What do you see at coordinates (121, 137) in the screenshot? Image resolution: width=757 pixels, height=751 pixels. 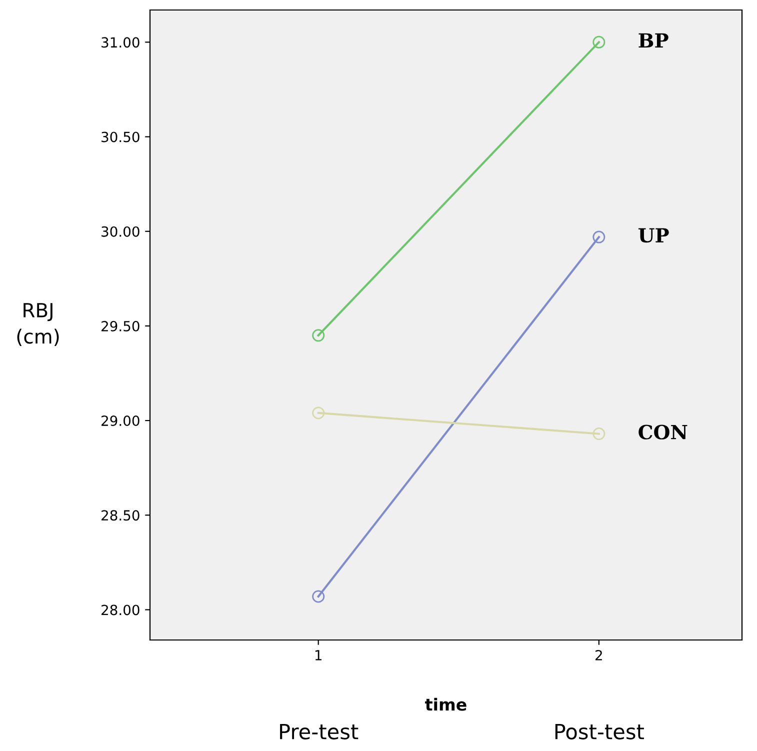 I see `y-tick-label: 30.50` at bounding box center [121, 137].